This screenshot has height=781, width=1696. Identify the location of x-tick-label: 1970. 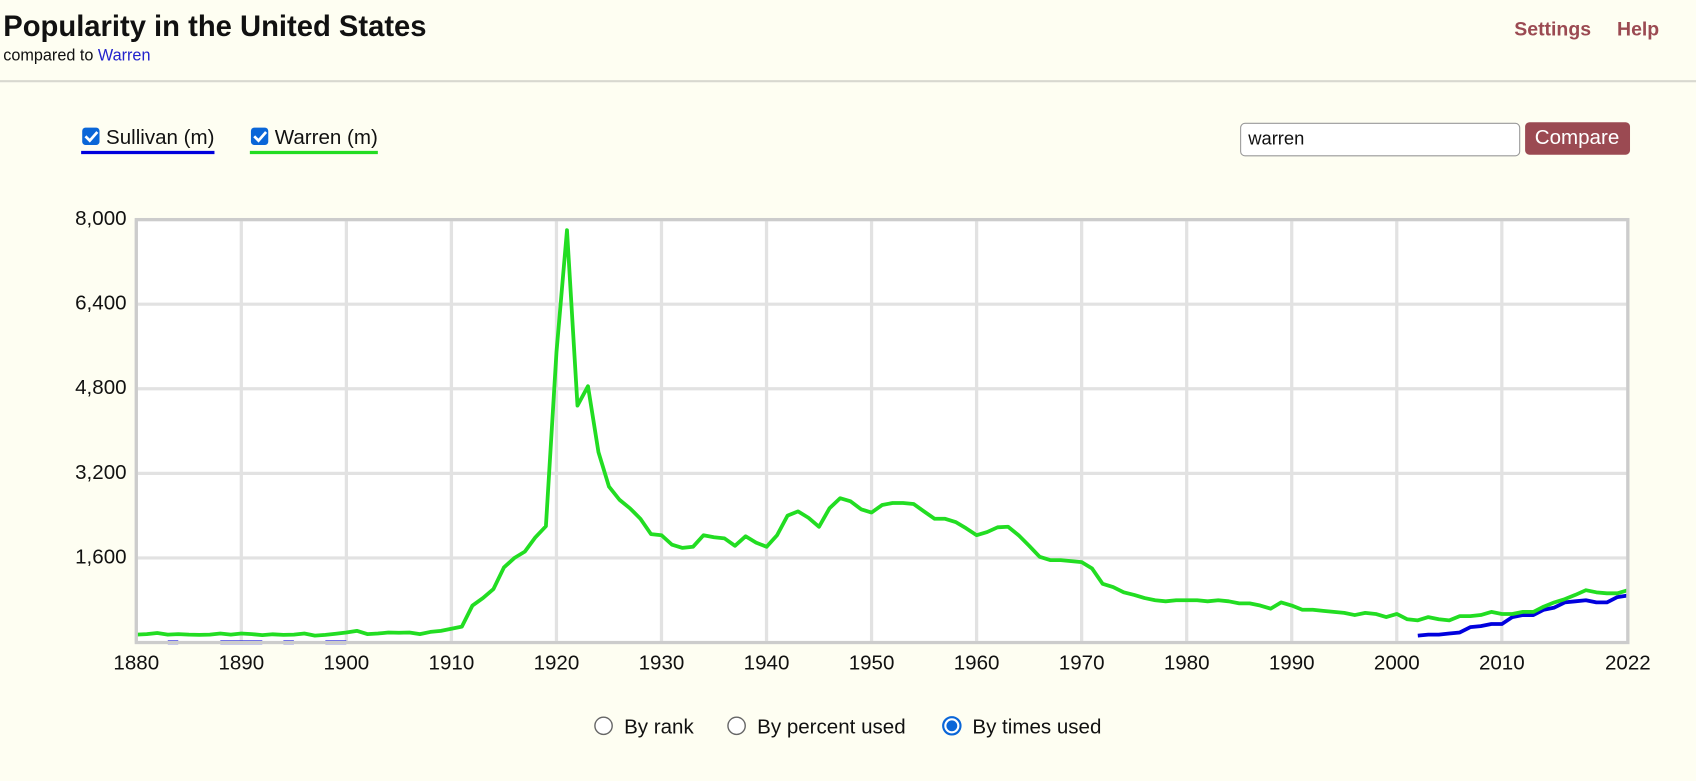
(1082, 663).